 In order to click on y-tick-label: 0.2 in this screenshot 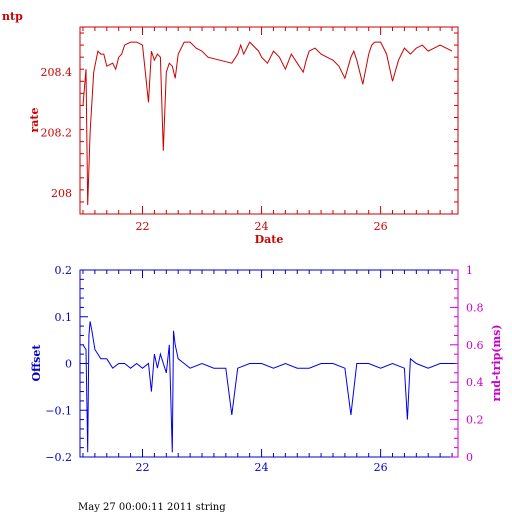, I will do `click(64, 270)`.